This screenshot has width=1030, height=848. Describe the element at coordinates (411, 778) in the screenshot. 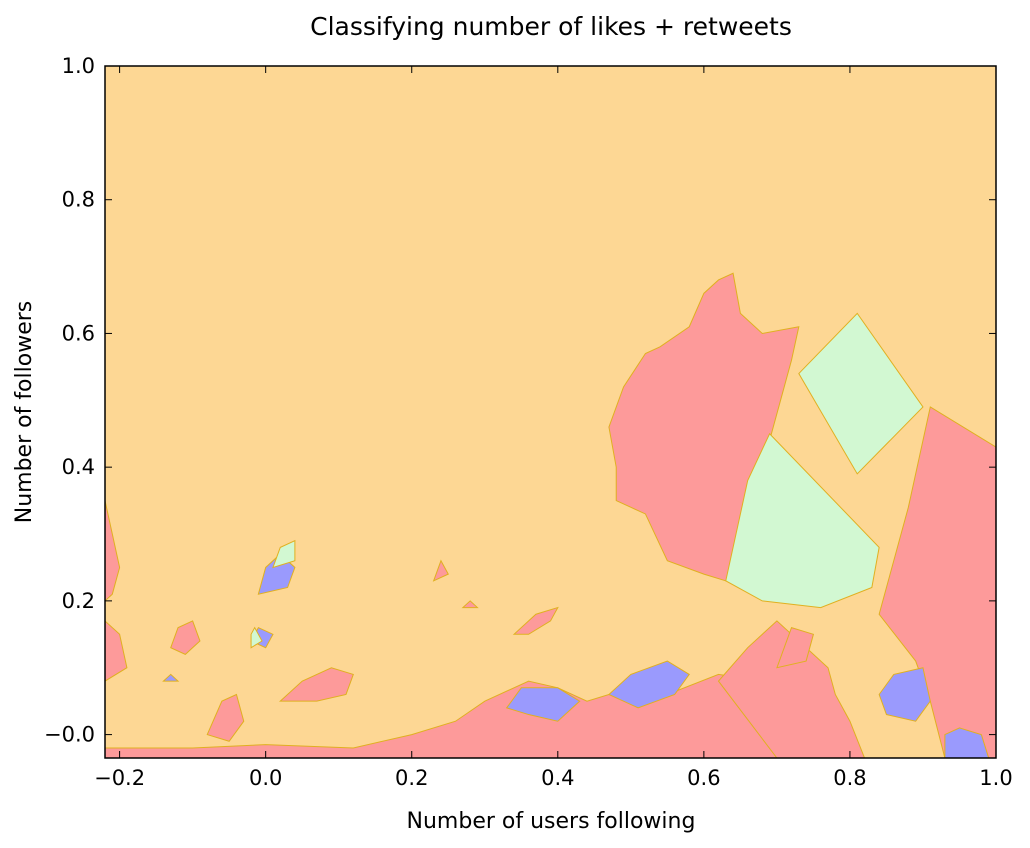

I see `x-tick-label: 0.2` at that location.